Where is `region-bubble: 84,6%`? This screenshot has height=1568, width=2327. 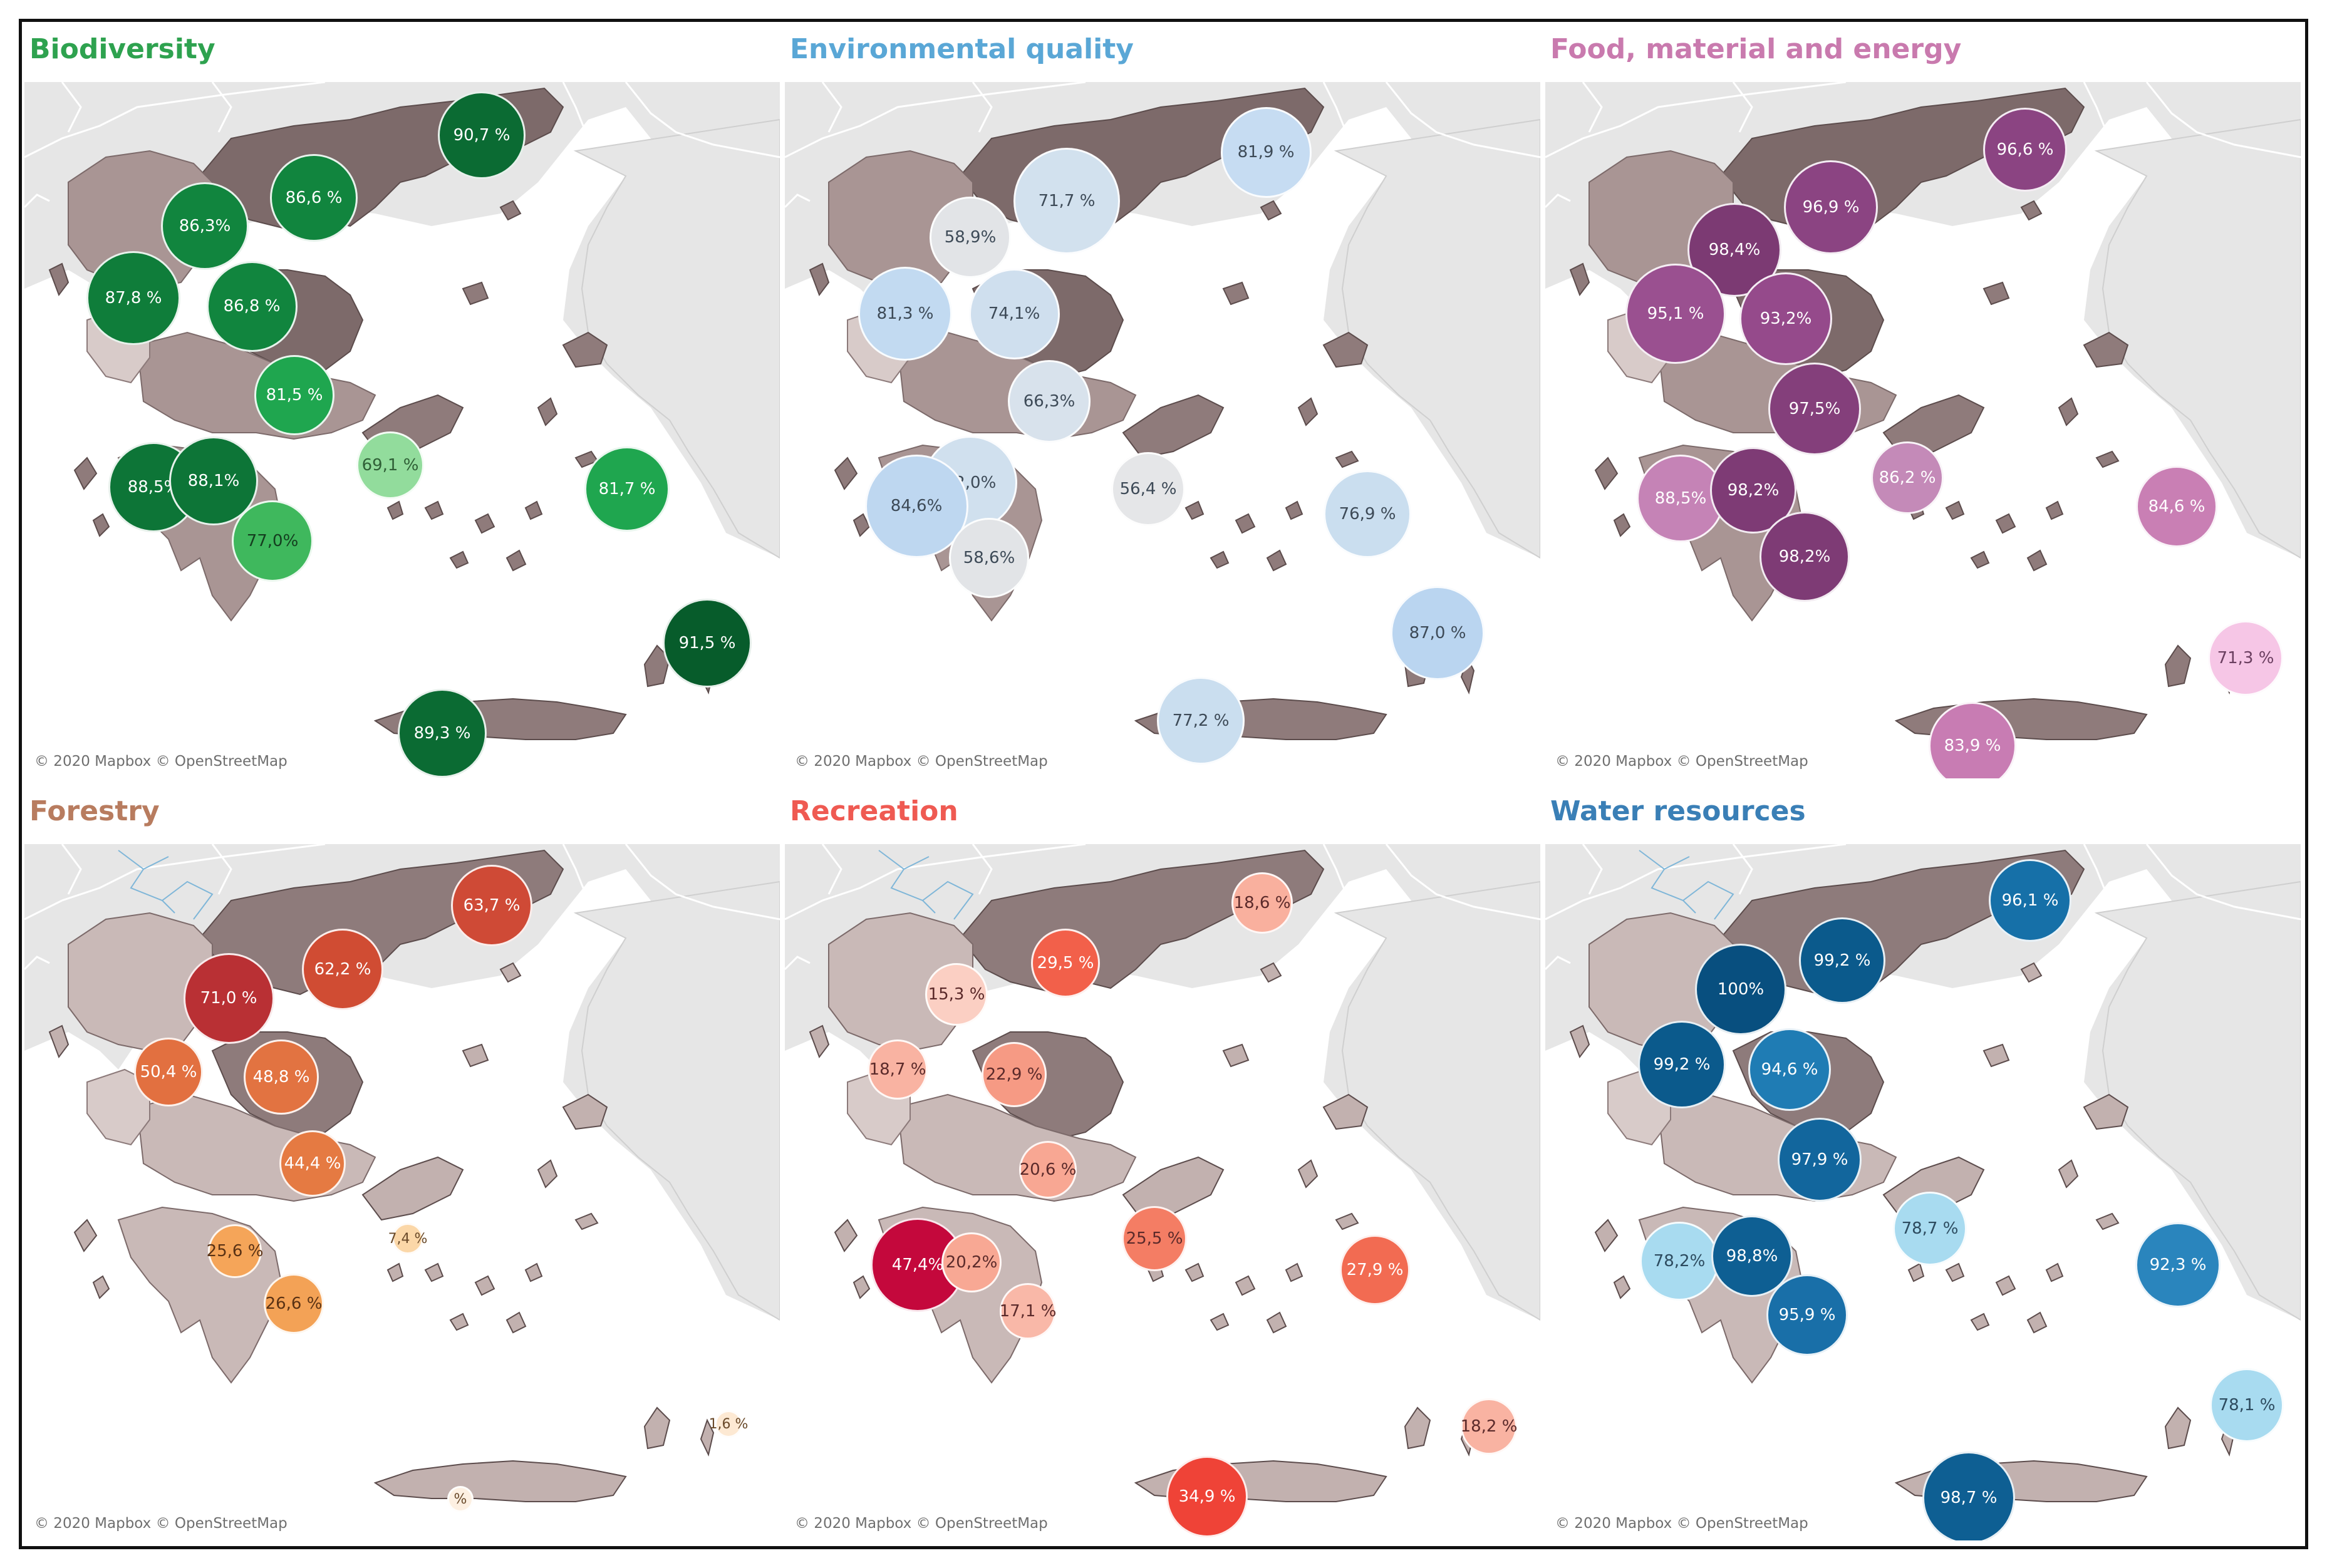 region-bubble: 84,6% is located at coordinates (916, 506).